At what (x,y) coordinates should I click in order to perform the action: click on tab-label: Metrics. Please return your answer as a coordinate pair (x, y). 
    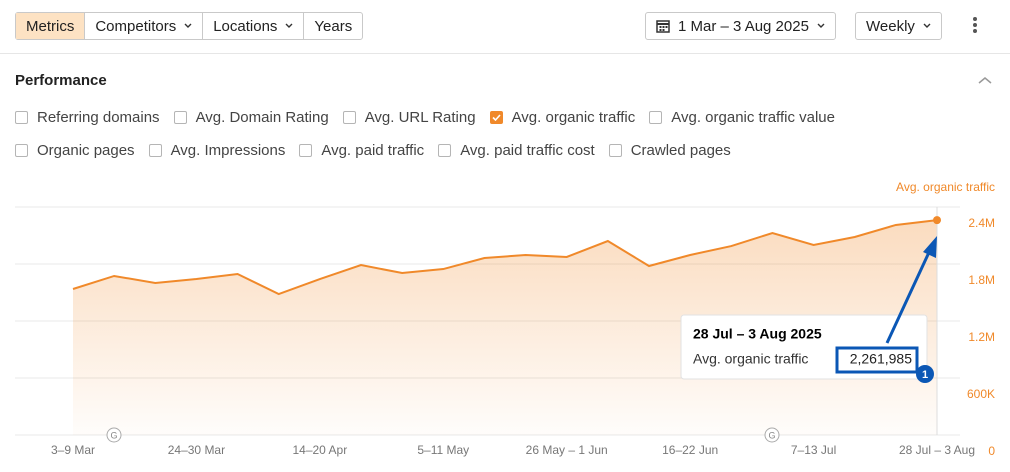
    Looking at the image, I should click on (50, 26).